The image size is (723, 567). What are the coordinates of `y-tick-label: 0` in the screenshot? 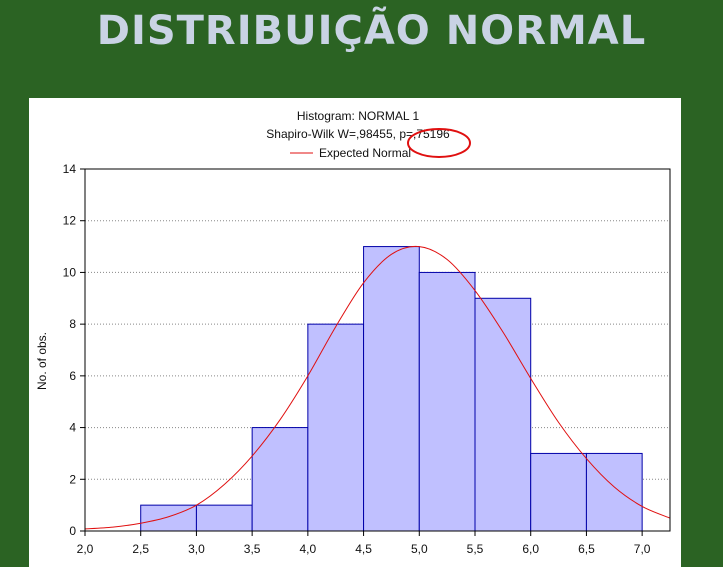 It's located at (72, 531).